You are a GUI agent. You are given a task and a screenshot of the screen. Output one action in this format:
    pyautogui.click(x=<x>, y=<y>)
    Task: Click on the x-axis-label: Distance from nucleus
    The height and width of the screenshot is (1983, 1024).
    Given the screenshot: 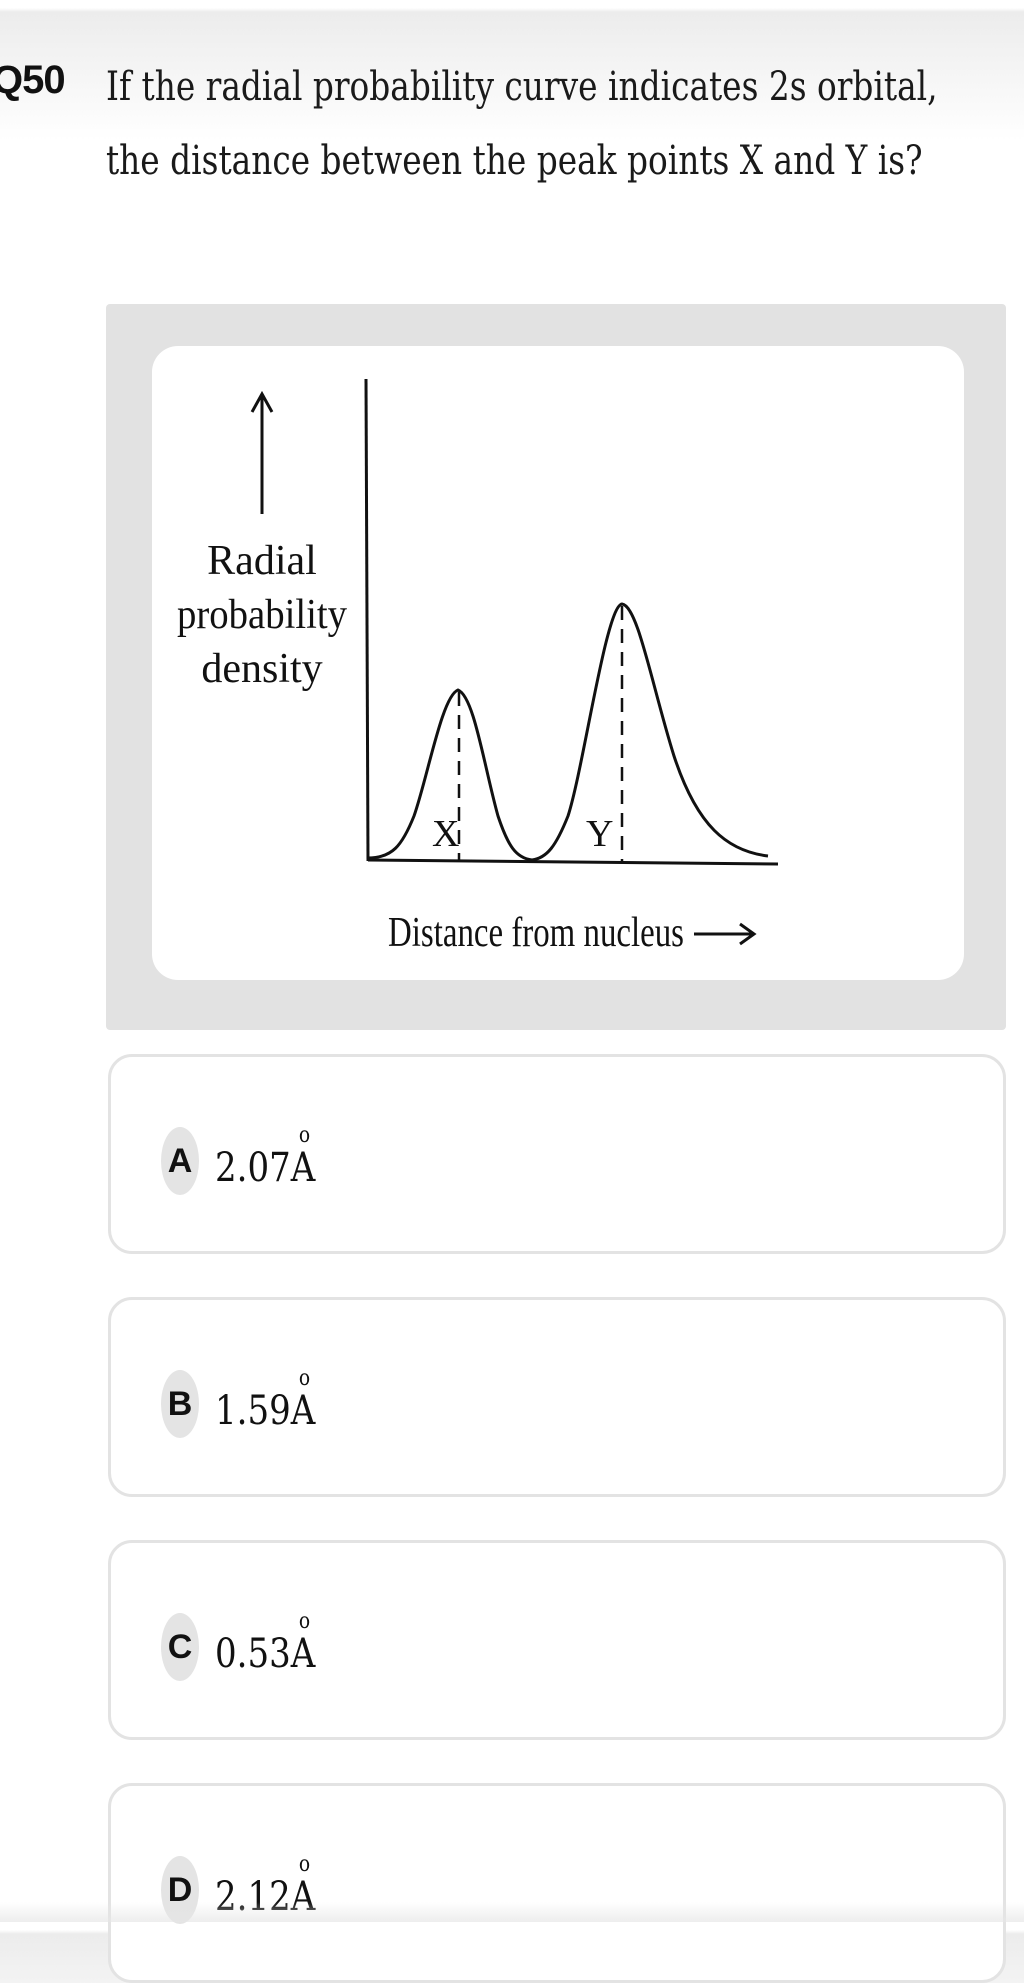 What is the action you would take?
    pyautogui.click(x=536, y=933)
    